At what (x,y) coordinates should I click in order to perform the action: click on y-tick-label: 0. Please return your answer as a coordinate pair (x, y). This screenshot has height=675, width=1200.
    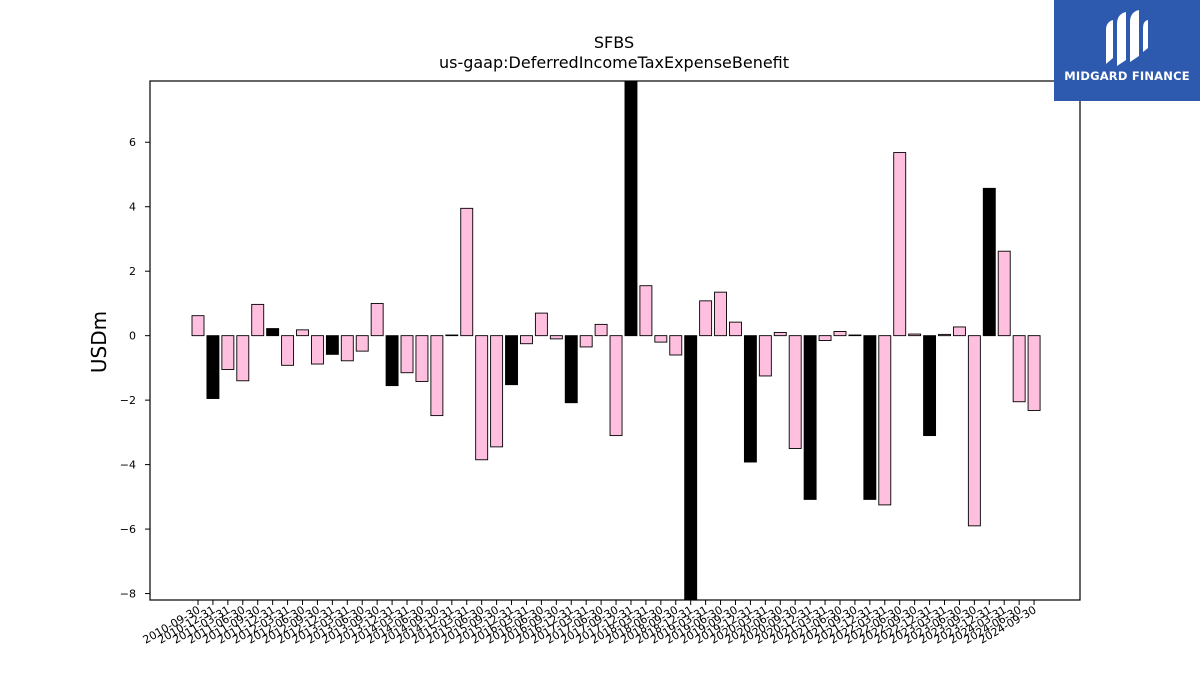
    Looking at the image, I should click on (132, 336).